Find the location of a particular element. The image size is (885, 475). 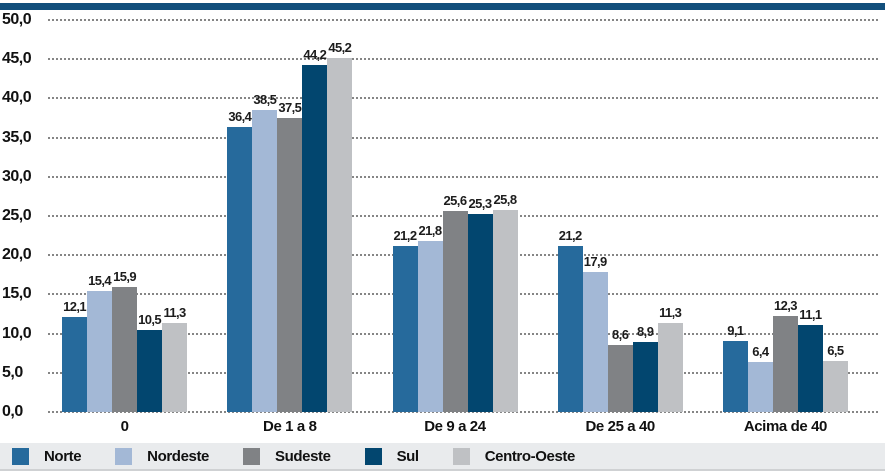

y-axis-tick-label: 10,0 is located at coordinates (17, 333).